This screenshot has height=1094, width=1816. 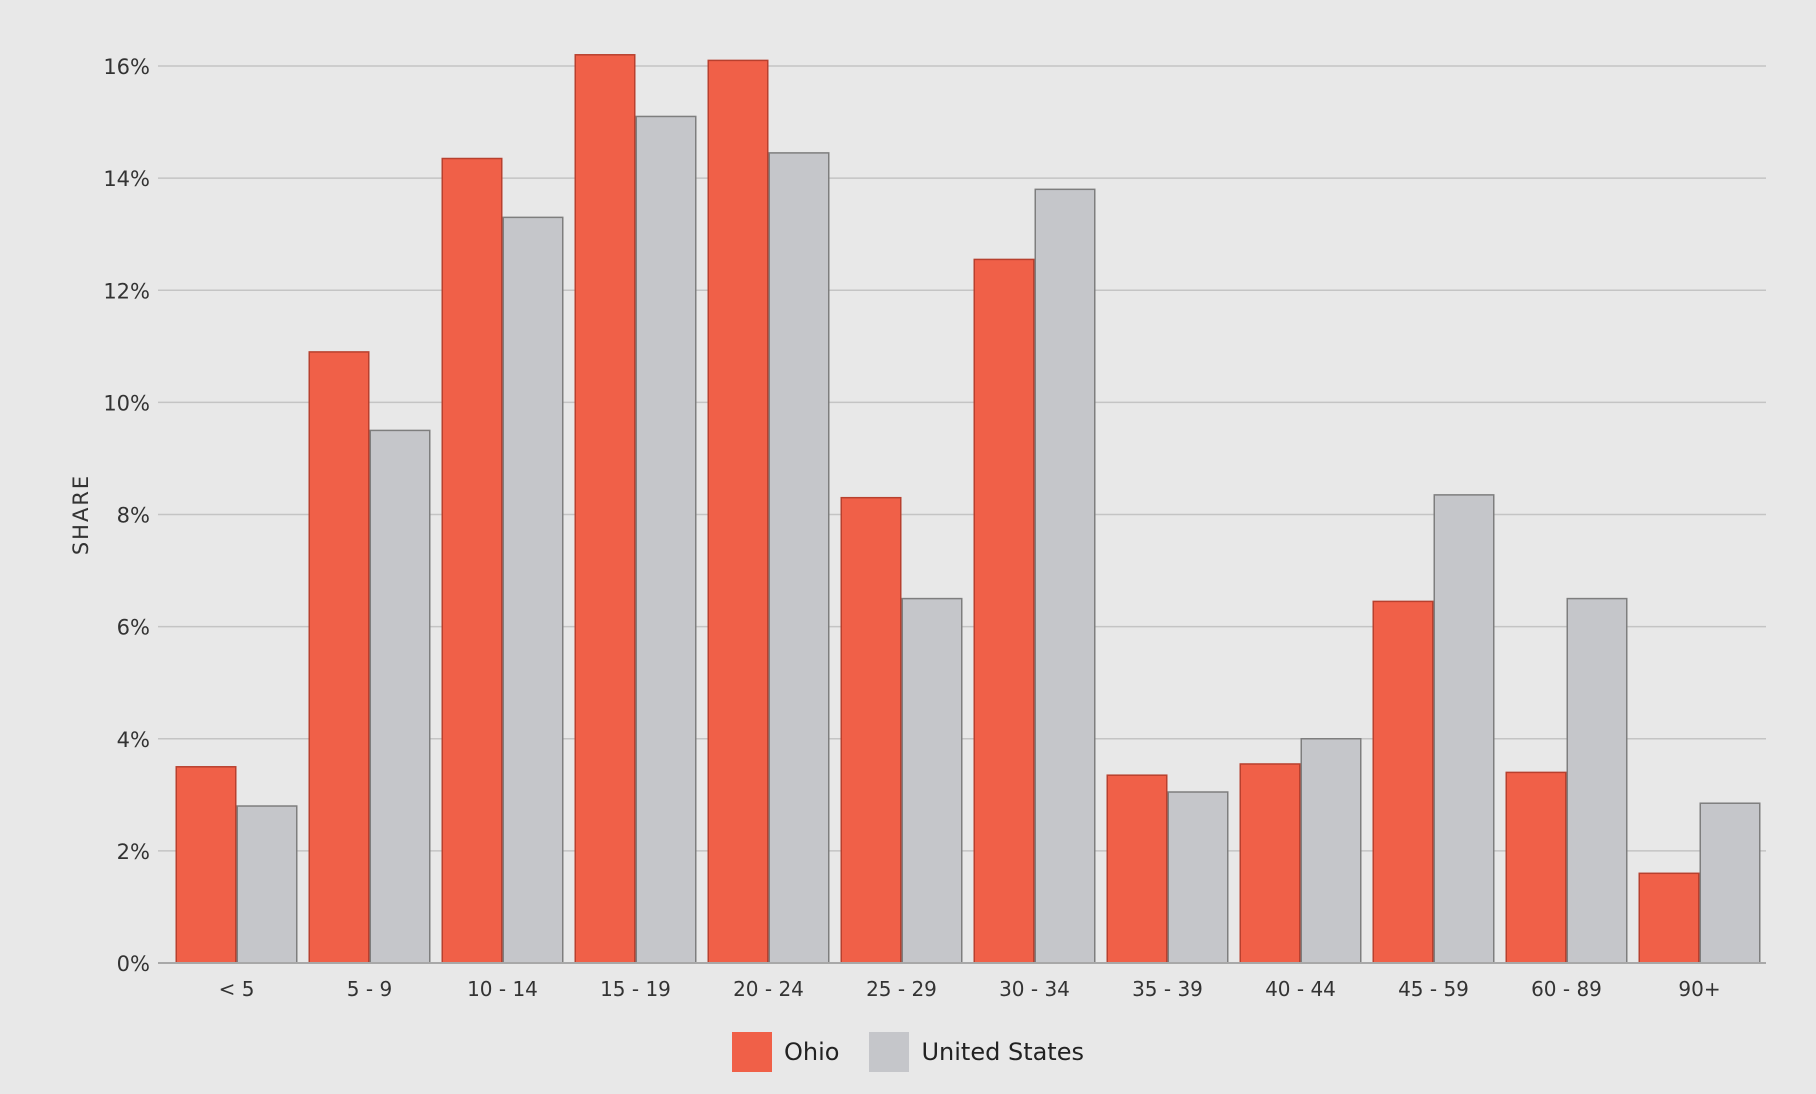 What do you see at coordinates (126, 179) in the screenshot?
I see `y-tick-label: 14%` at bounding box center [126, 179].